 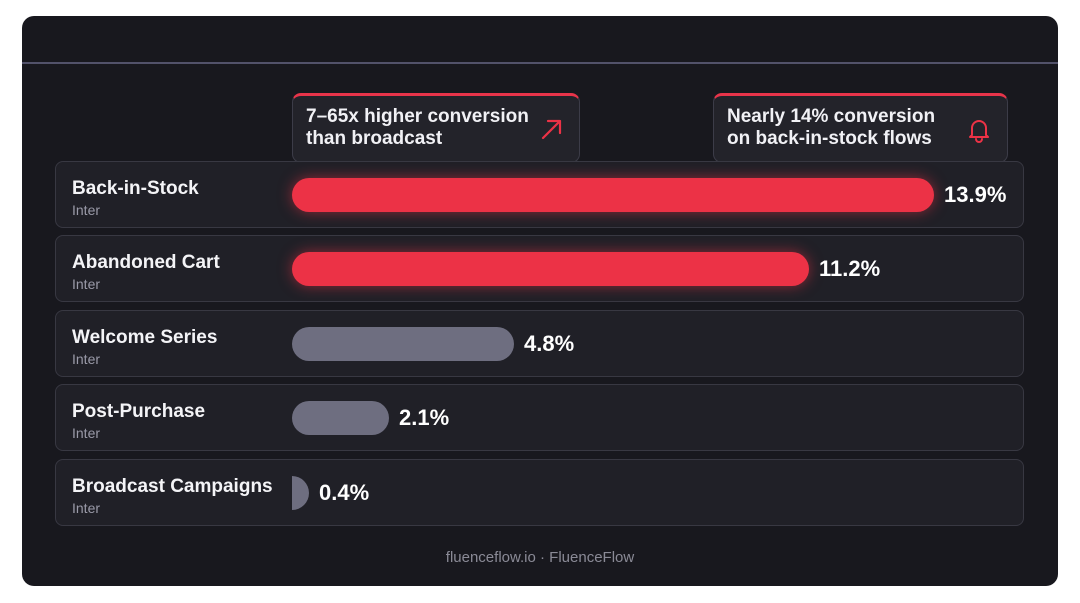 I want to click on footer-credit: fluenceflow.io · FluenceFlow, so click(x=540, y=557).